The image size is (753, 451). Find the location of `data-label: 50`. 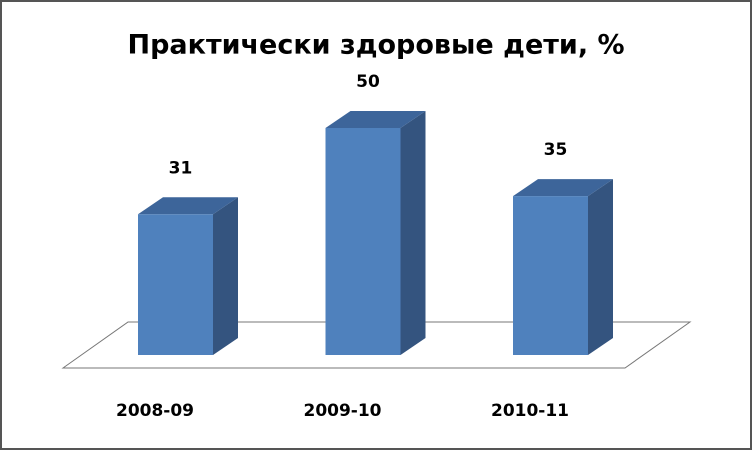

data-label: 50 is located at coordinates (368, 82).